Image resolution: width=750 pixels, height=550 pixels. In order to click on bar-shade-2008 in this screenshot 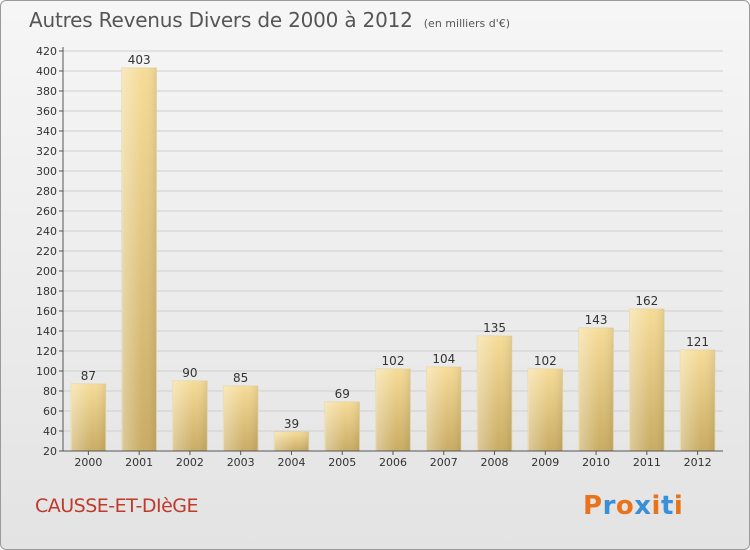, I will do `click(494, 393)`.